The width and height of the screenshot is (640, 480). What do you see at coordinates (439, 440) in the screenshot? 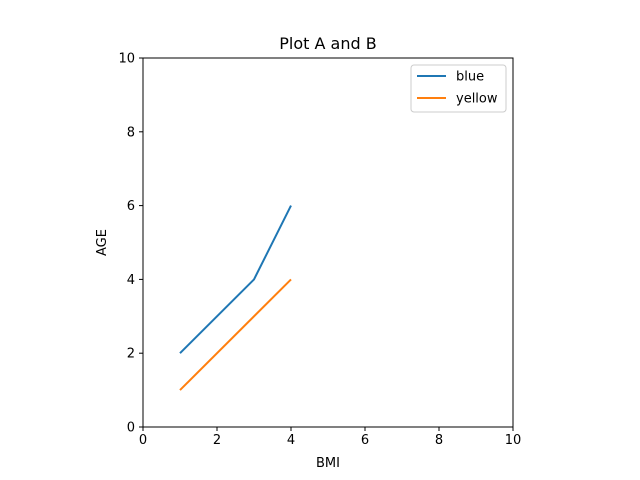
I see `x-tick-label-4: 8` at bounding box center [439, 440].